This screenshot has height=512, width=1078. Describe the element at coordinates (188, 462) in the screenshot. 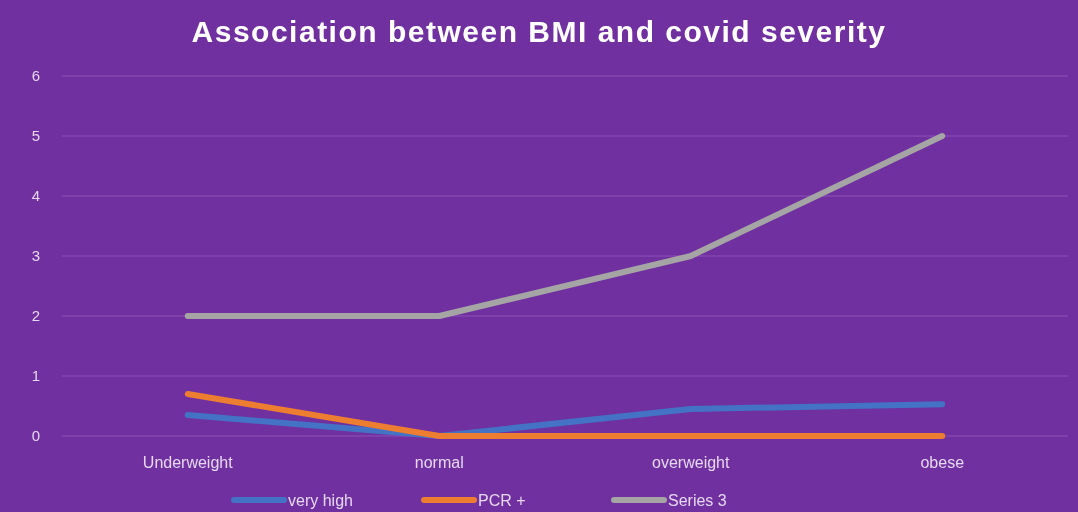

I see `x-tick-label: Underweight` at that location.